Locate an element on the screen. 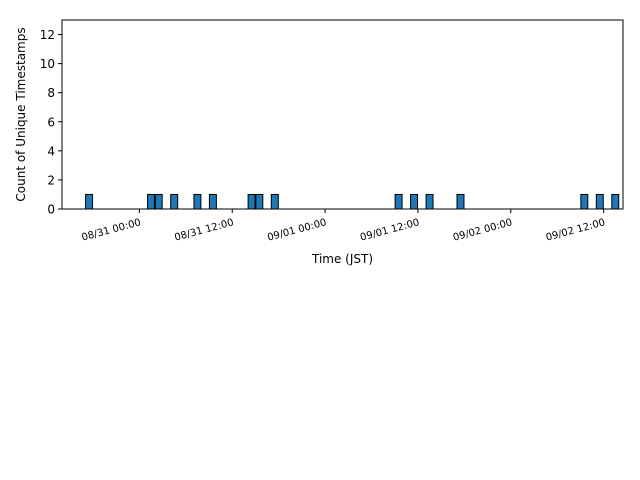 Image resolution: width=640 pixels, height=480 pixels. y-tick-label: 10 is located at coordinates (47, 64).